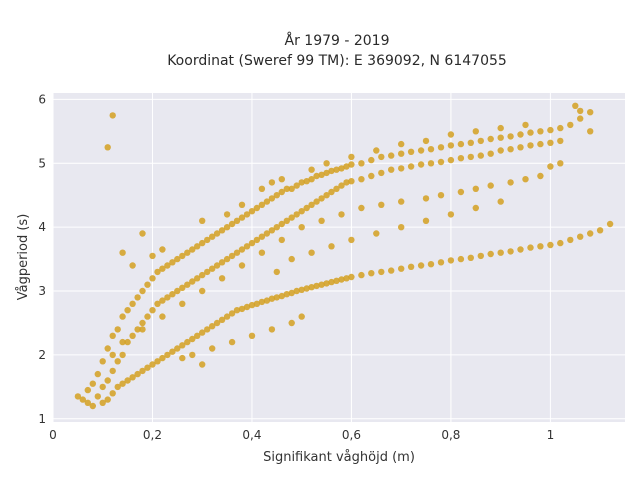  I want to click on y-axis-label: Vågperiod (s), so click(23, 257).